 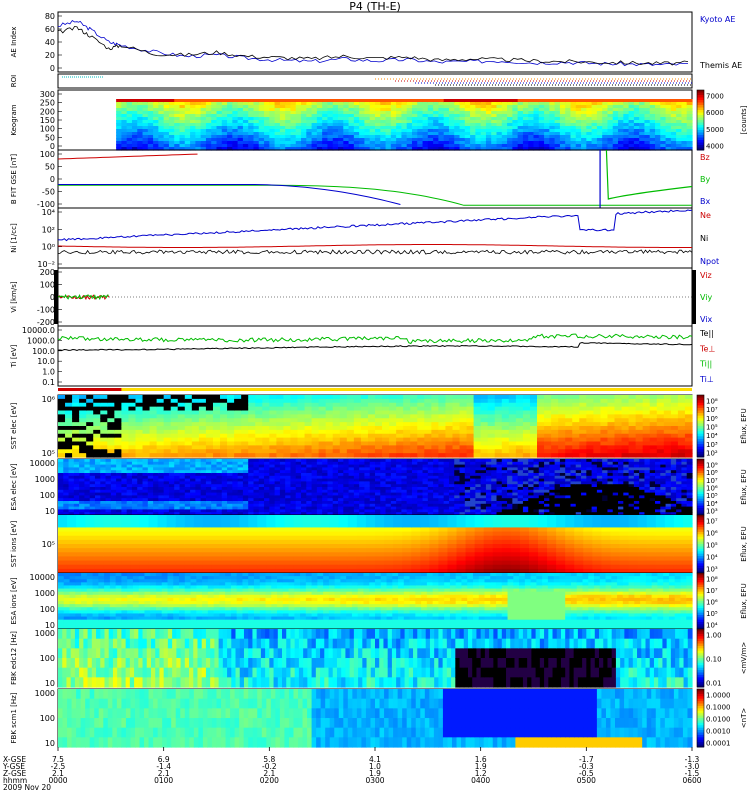 What do you see at coordinates (709, 261) in the screenshot?
I see `density-legend-2: Npot` at bounding box center [709, 261].